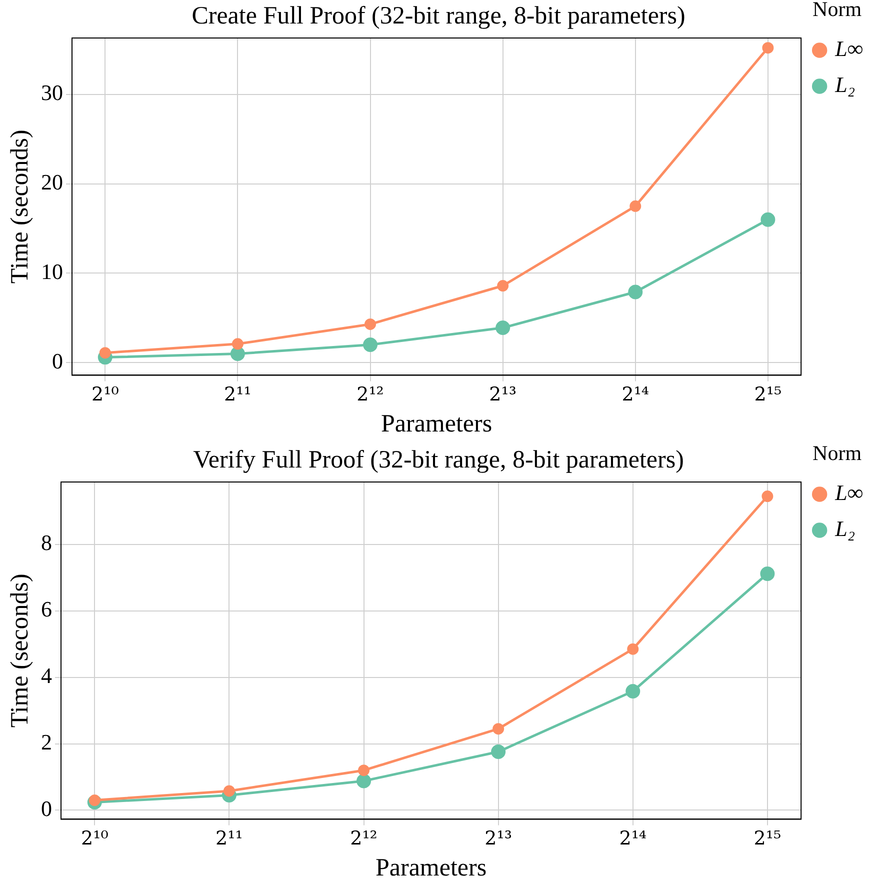 This screenshot has height=889, width=883. I want to click on y-tick-label: 20, so click(52, 182).